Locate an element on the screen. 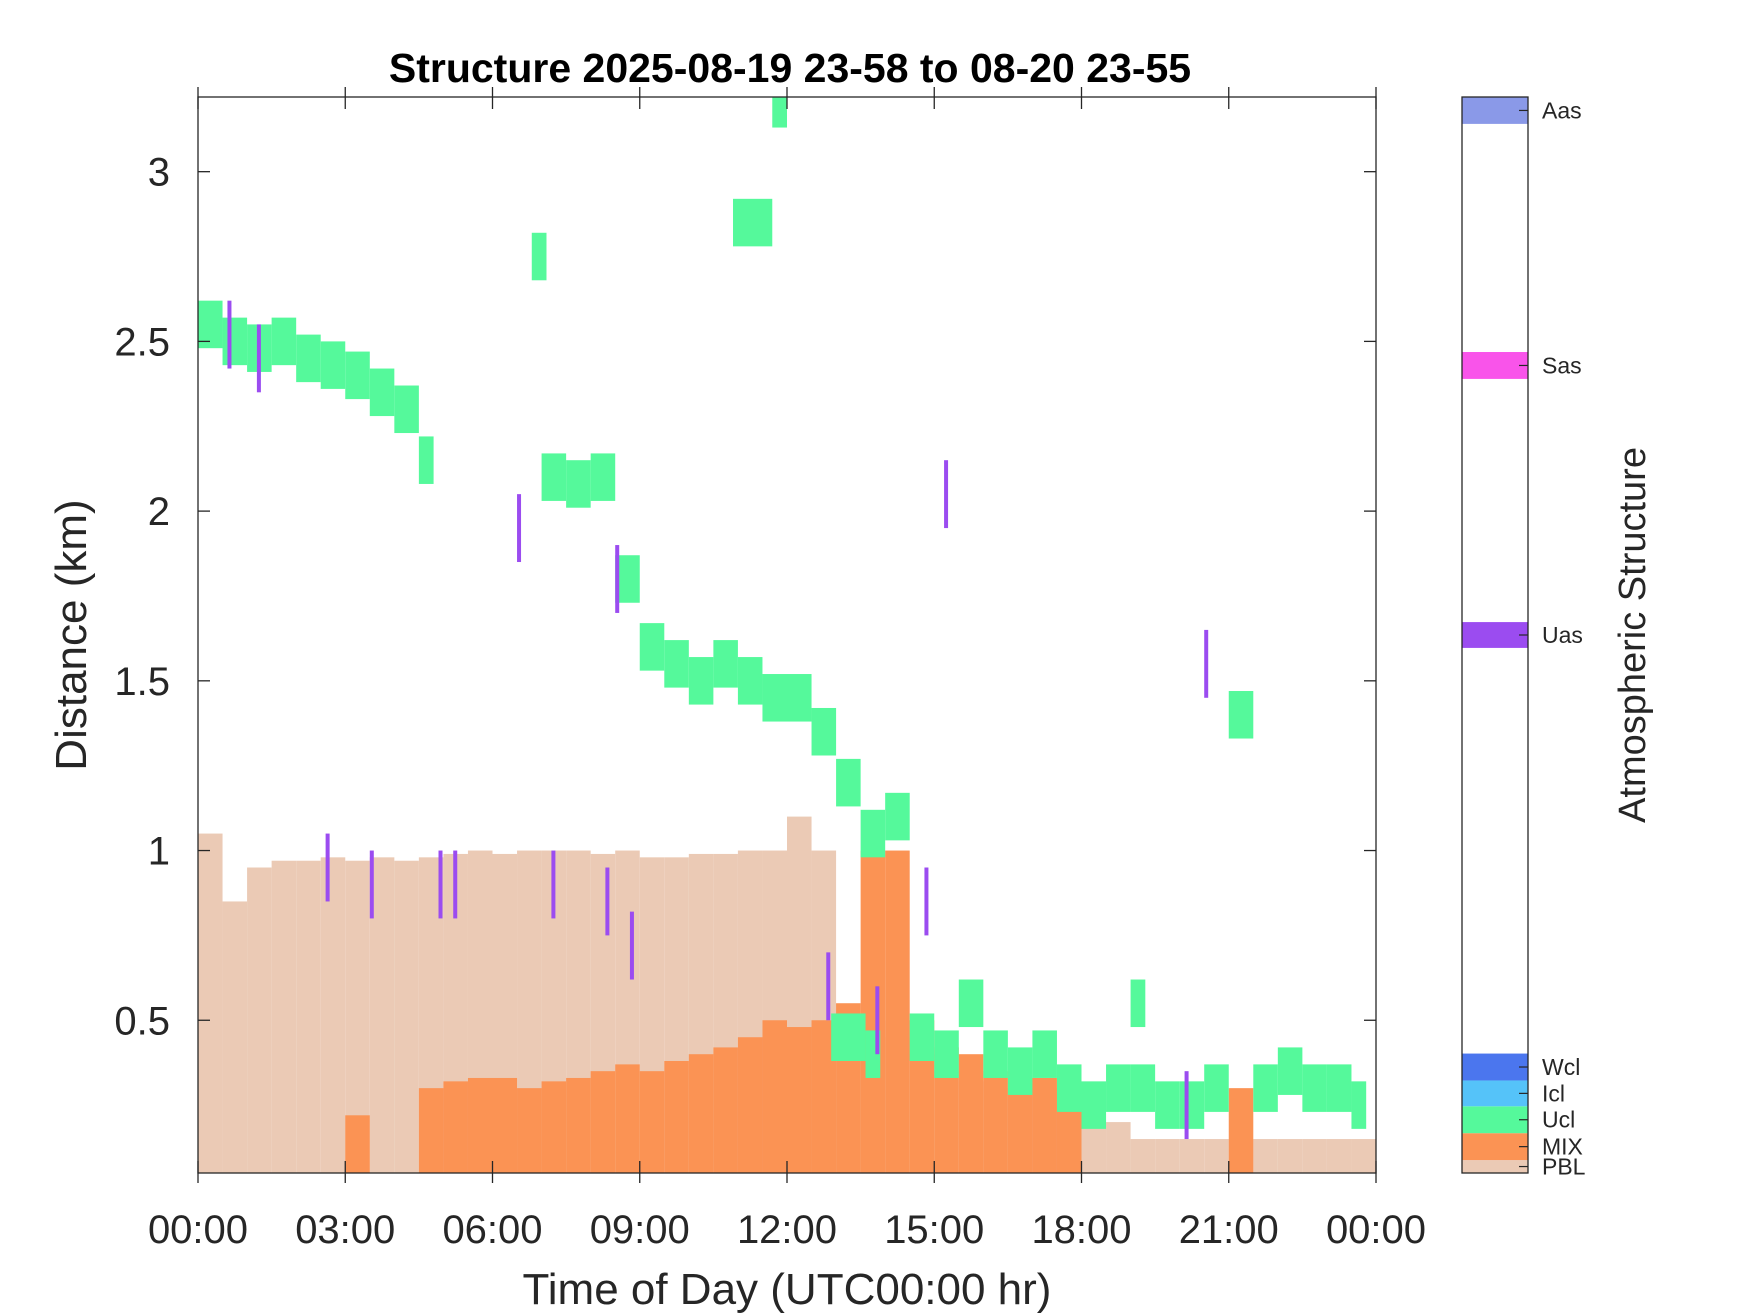 This screenshot has width=1750, height=1313. x-axis-label: Time of Day (UTC00:00 hr) is located at coordinates (787, 1289).